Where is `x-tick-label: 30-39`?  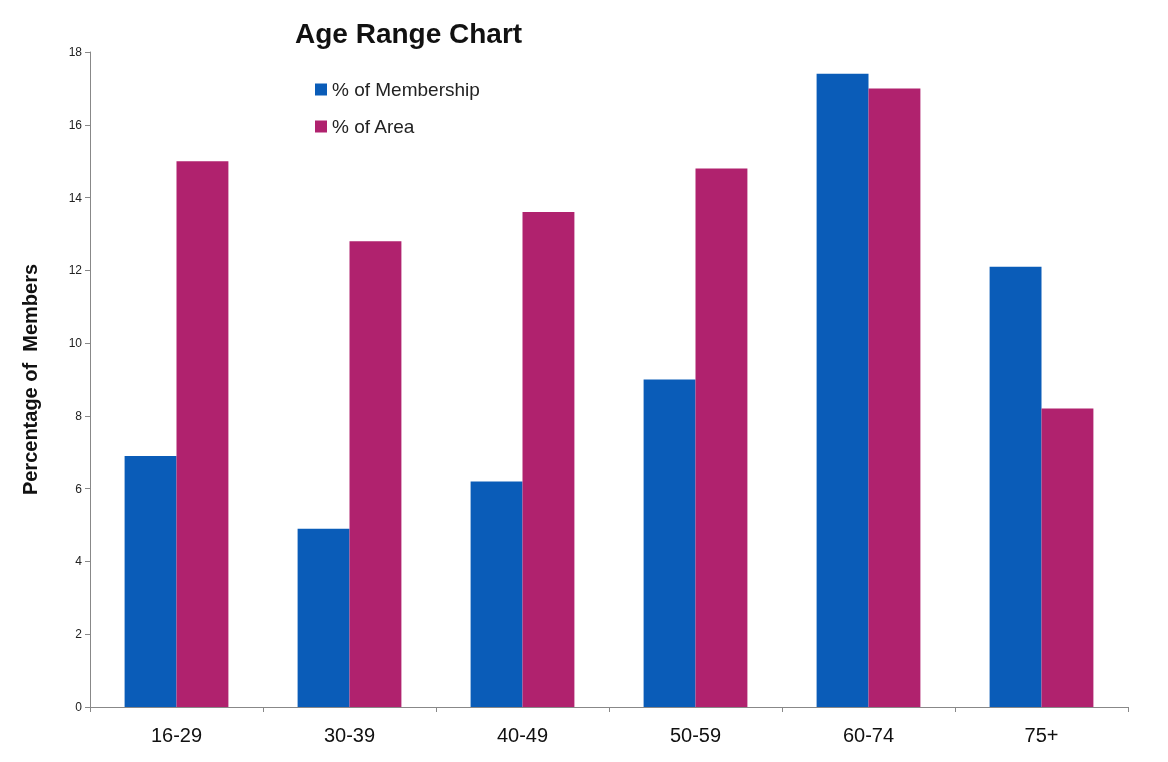
x-tick-label: 30-39 is located at coordinates (349, 735).